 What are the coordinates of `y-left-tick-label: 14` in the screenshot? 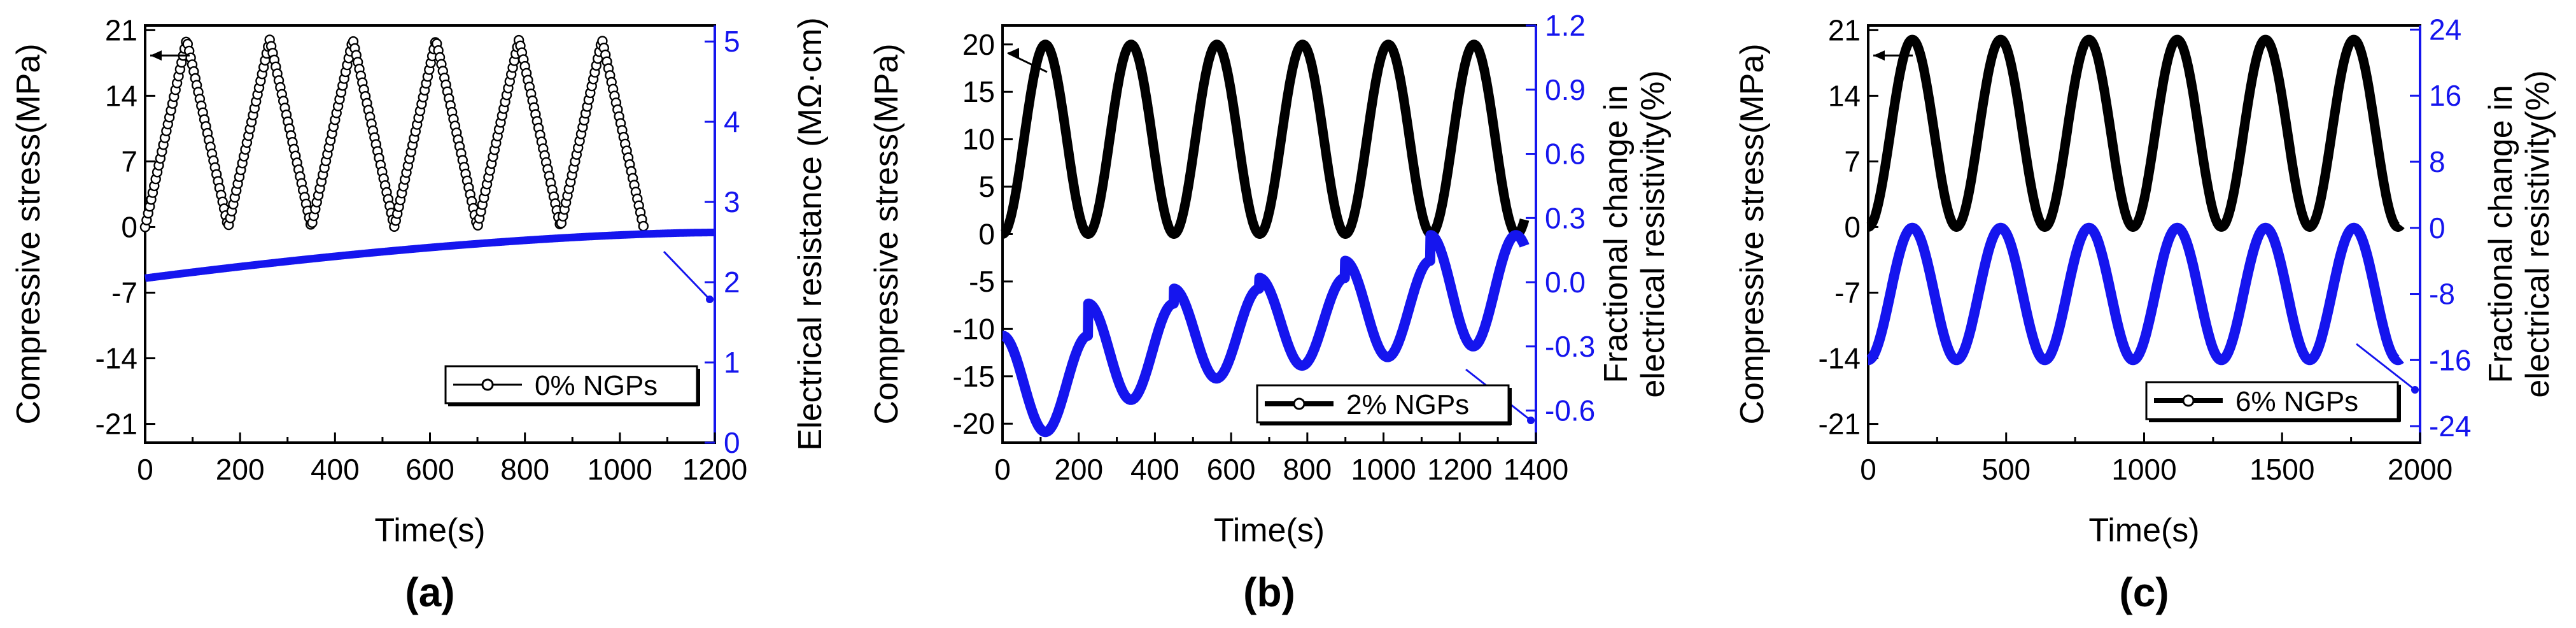 It's located at (1845, 96).